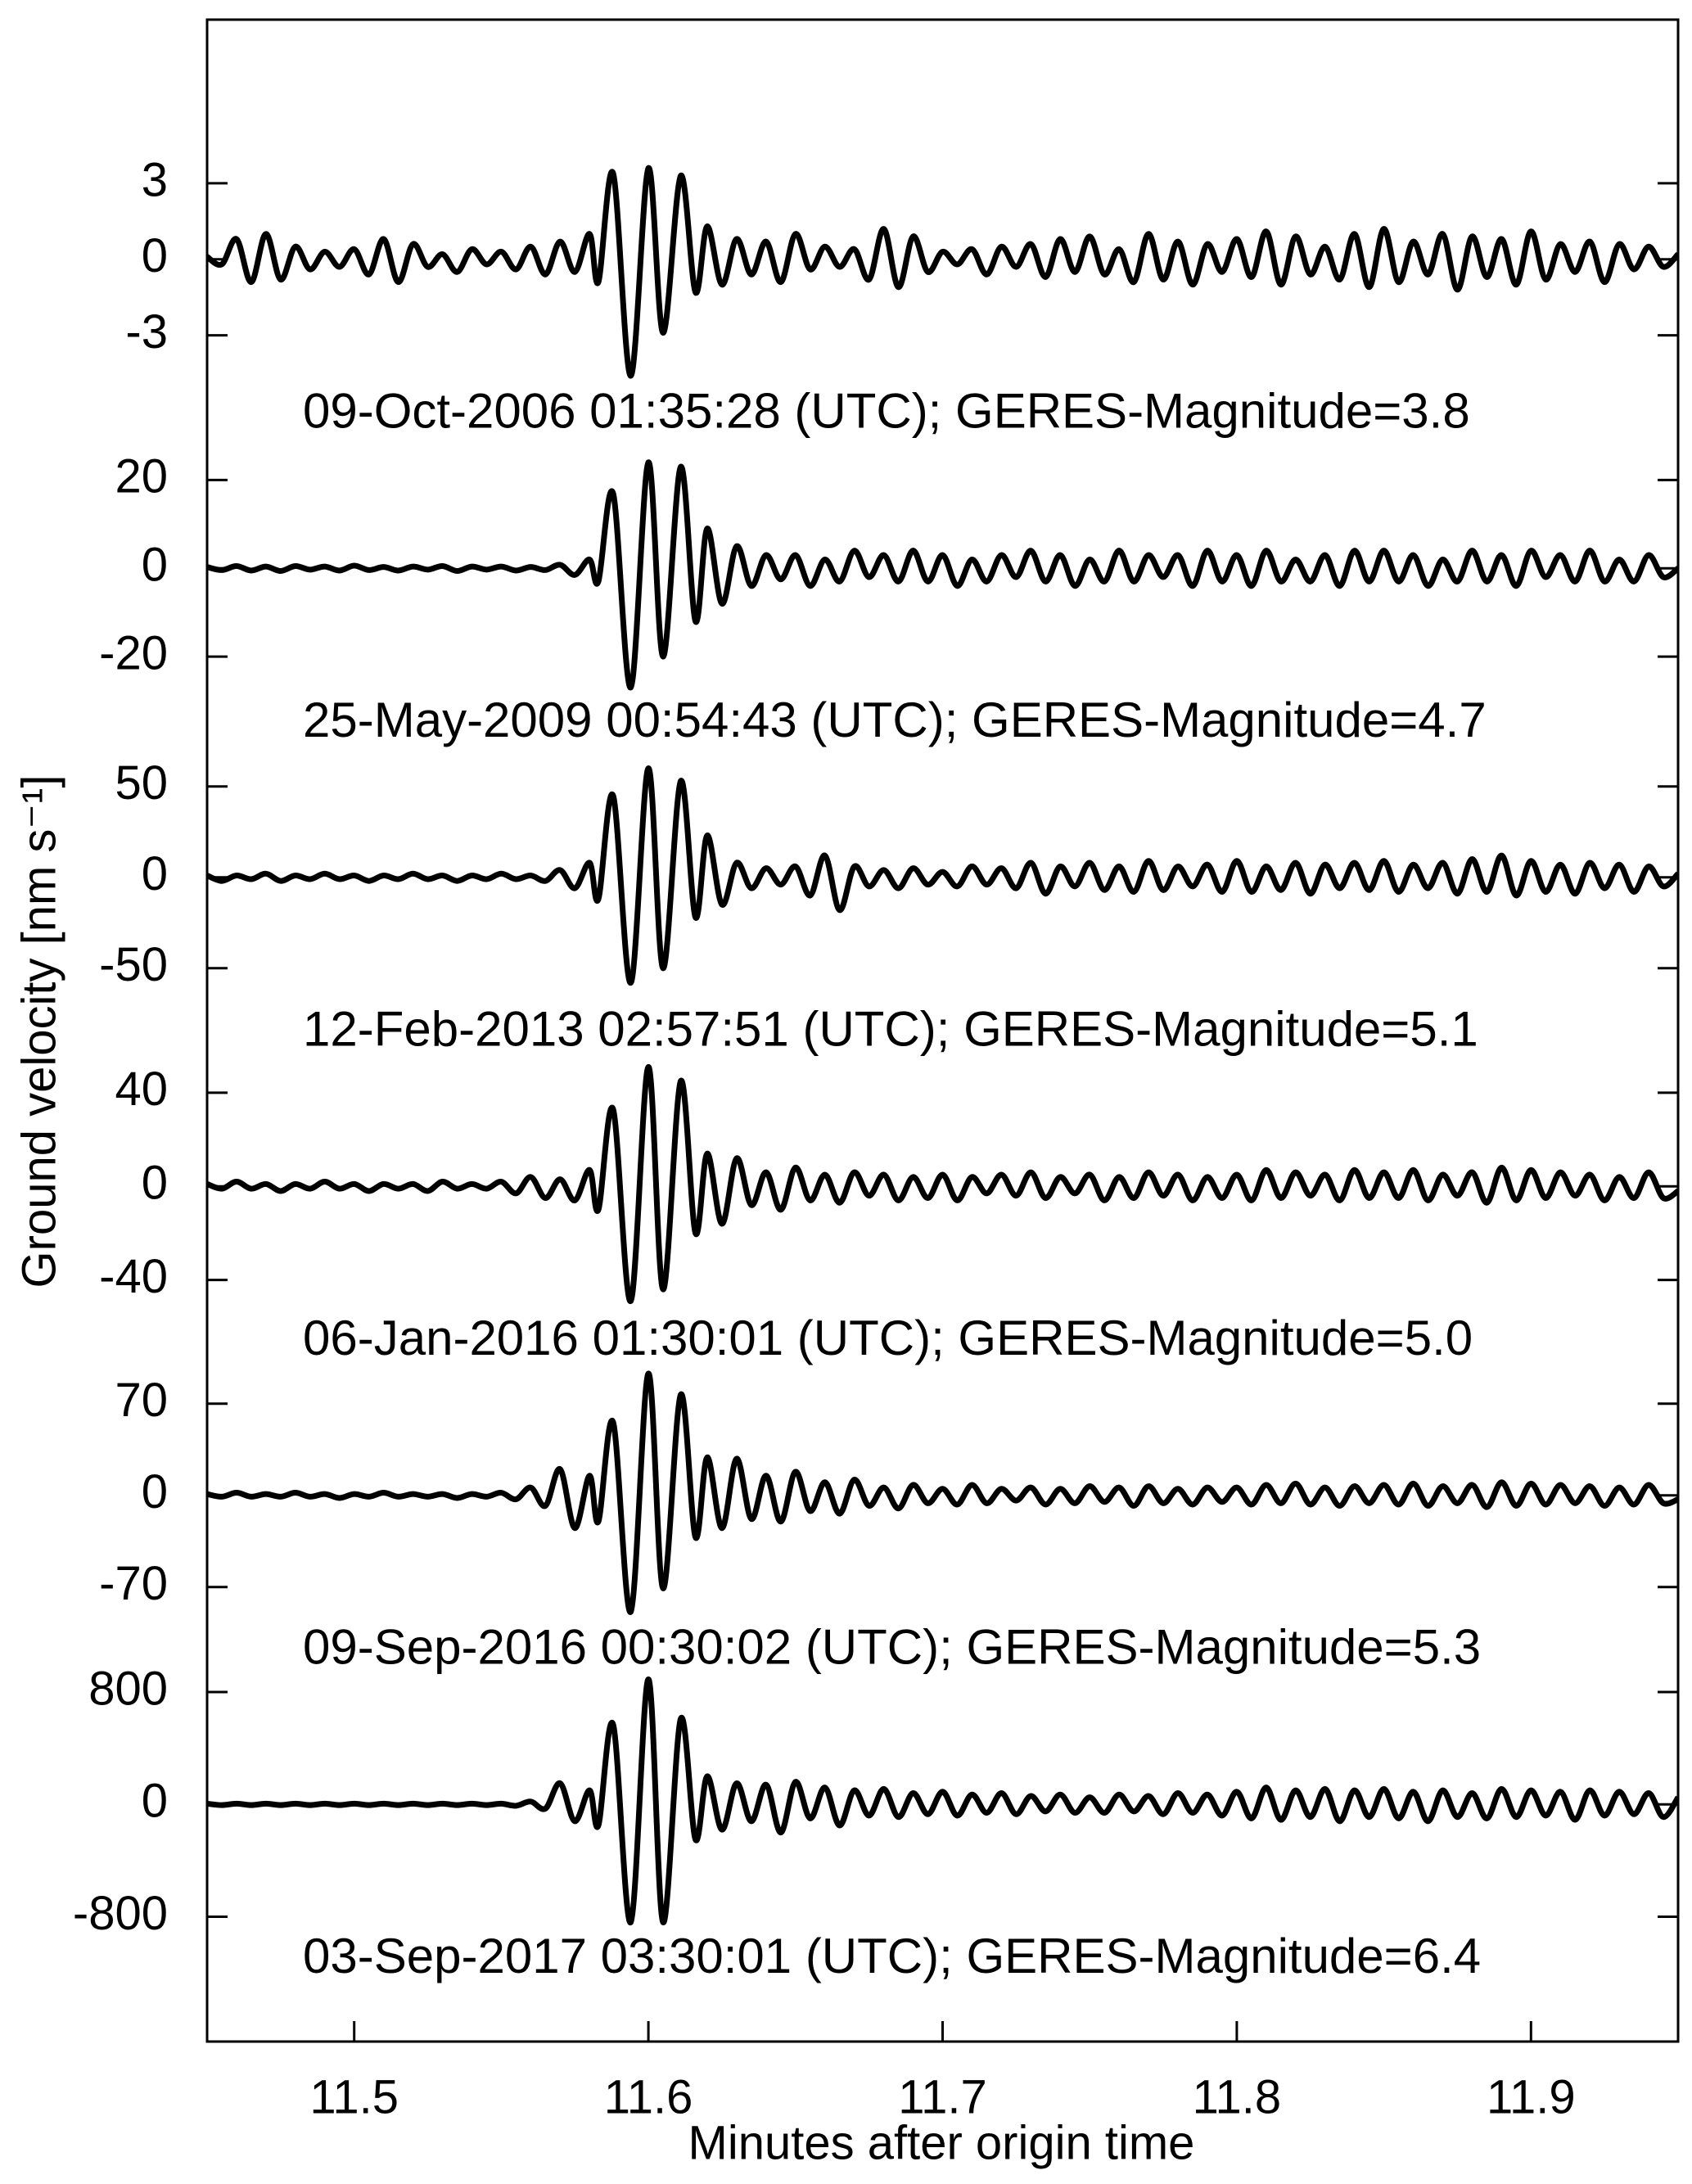 Image resolution: width=1692 pixels, height=2184 pixels. What do you see at coordinates (1237, 2096) in the screenshot?
I see `x-tick-label: 11.8` at bounding box center [1237, 2096].